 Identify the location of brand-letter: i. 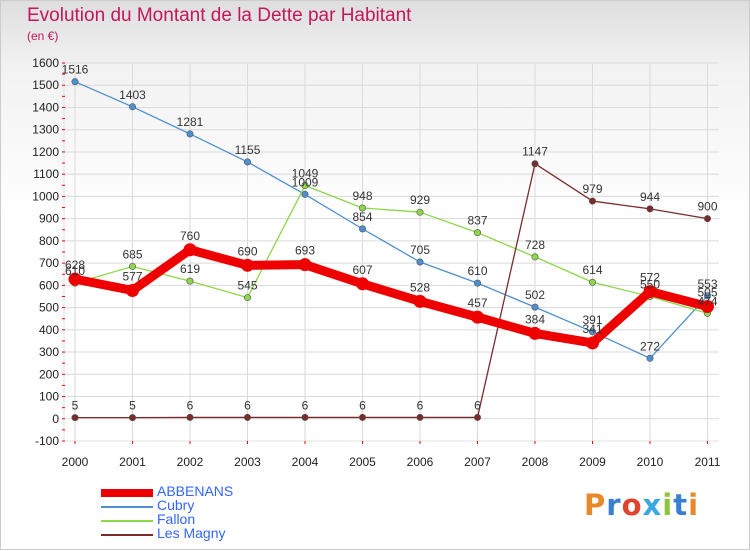
(668, 505).